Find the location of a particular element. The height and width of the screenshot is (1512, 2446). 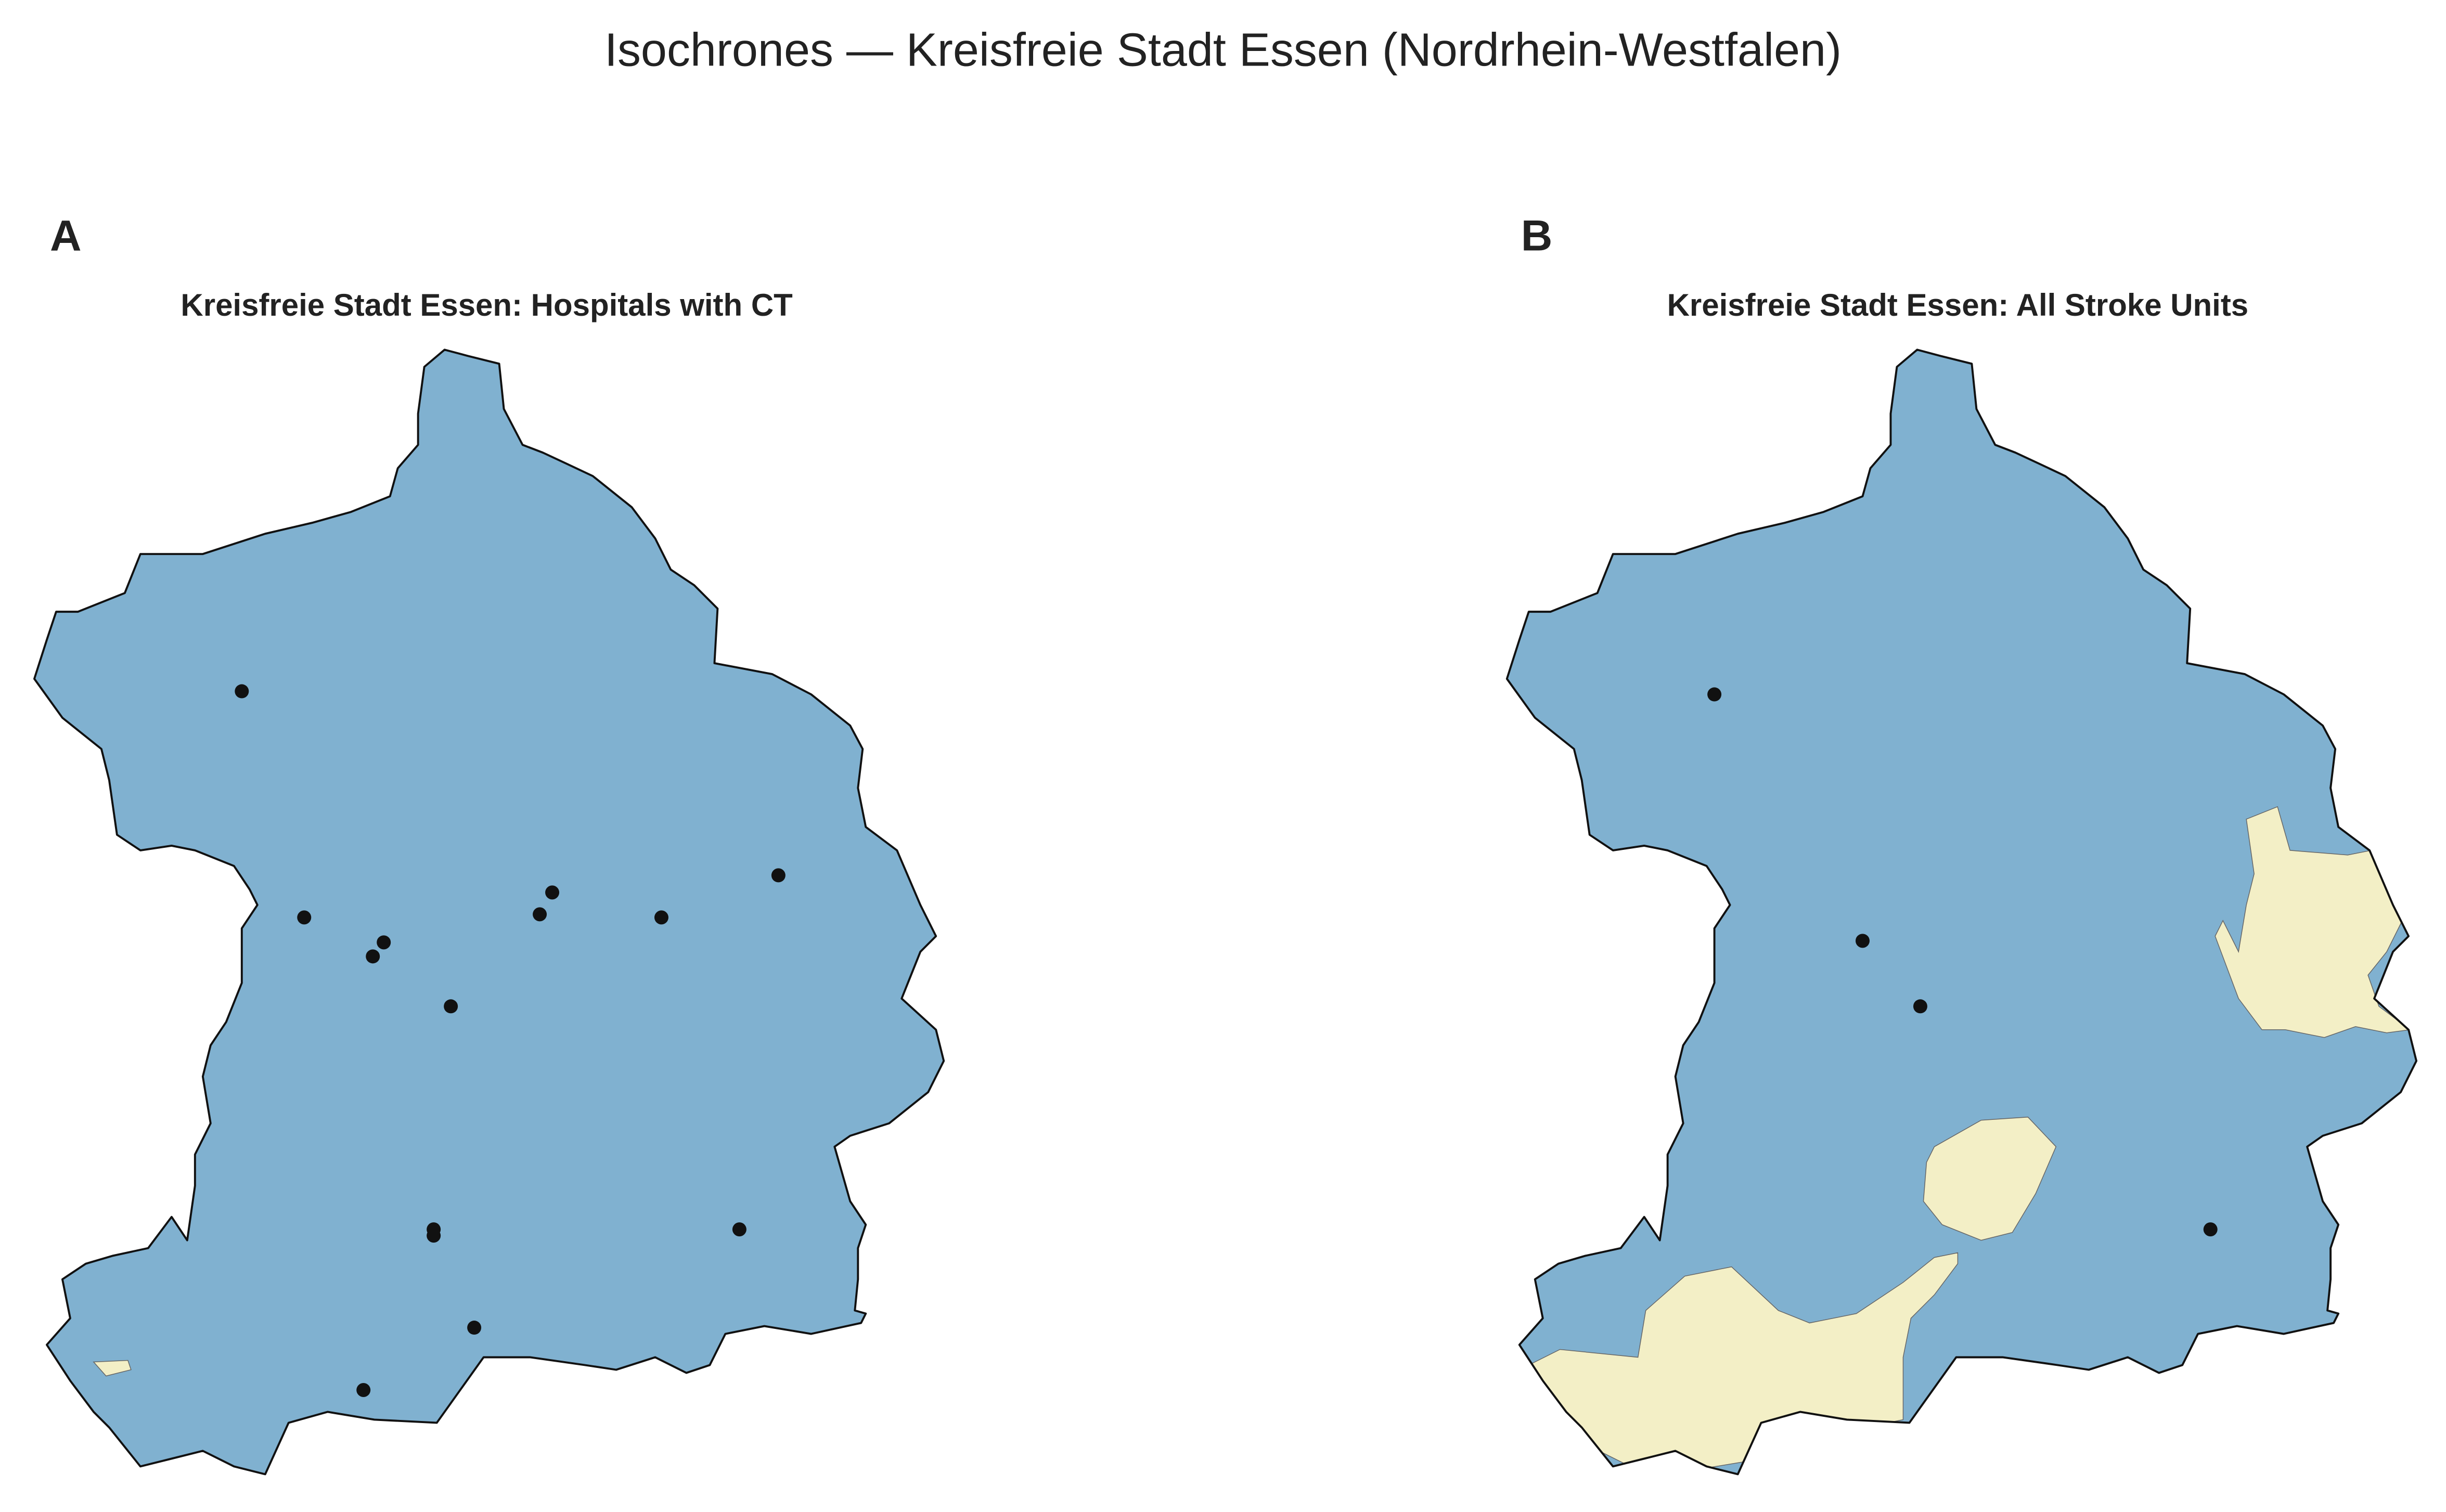

stroke-unit-points is located at coordinates (1962, 962).